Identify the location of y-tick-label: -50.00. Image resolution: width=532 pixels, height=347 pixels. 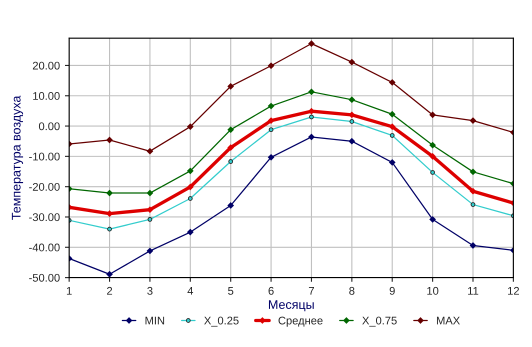
(44, 278).